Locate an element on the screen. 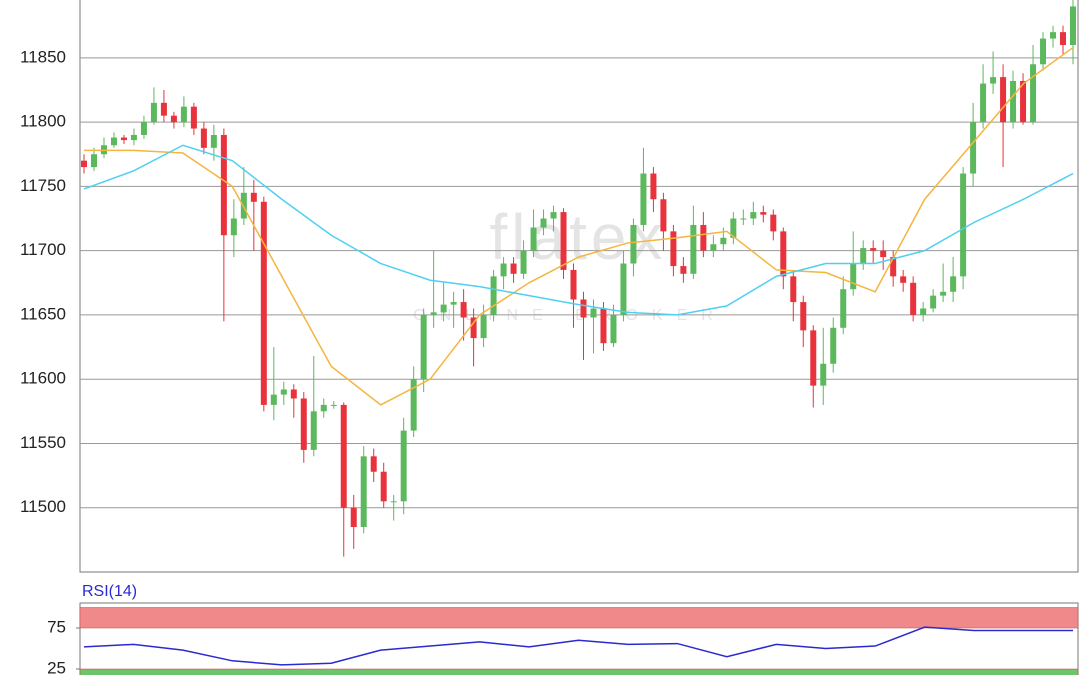  watermark: flatex is located at coordinates (578, 237).